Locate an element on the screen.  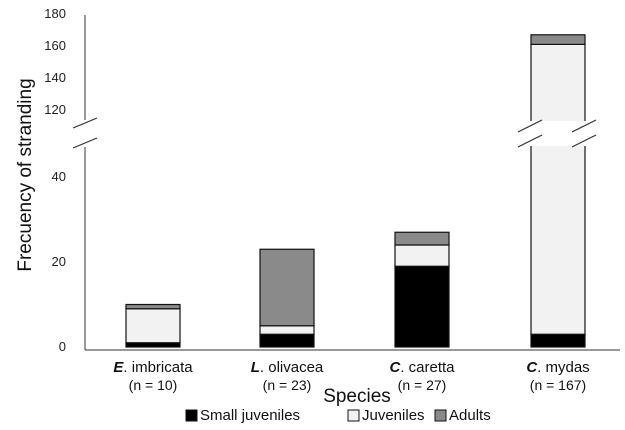
legend-label: Small juveniles is located at coordinates (250, 415).